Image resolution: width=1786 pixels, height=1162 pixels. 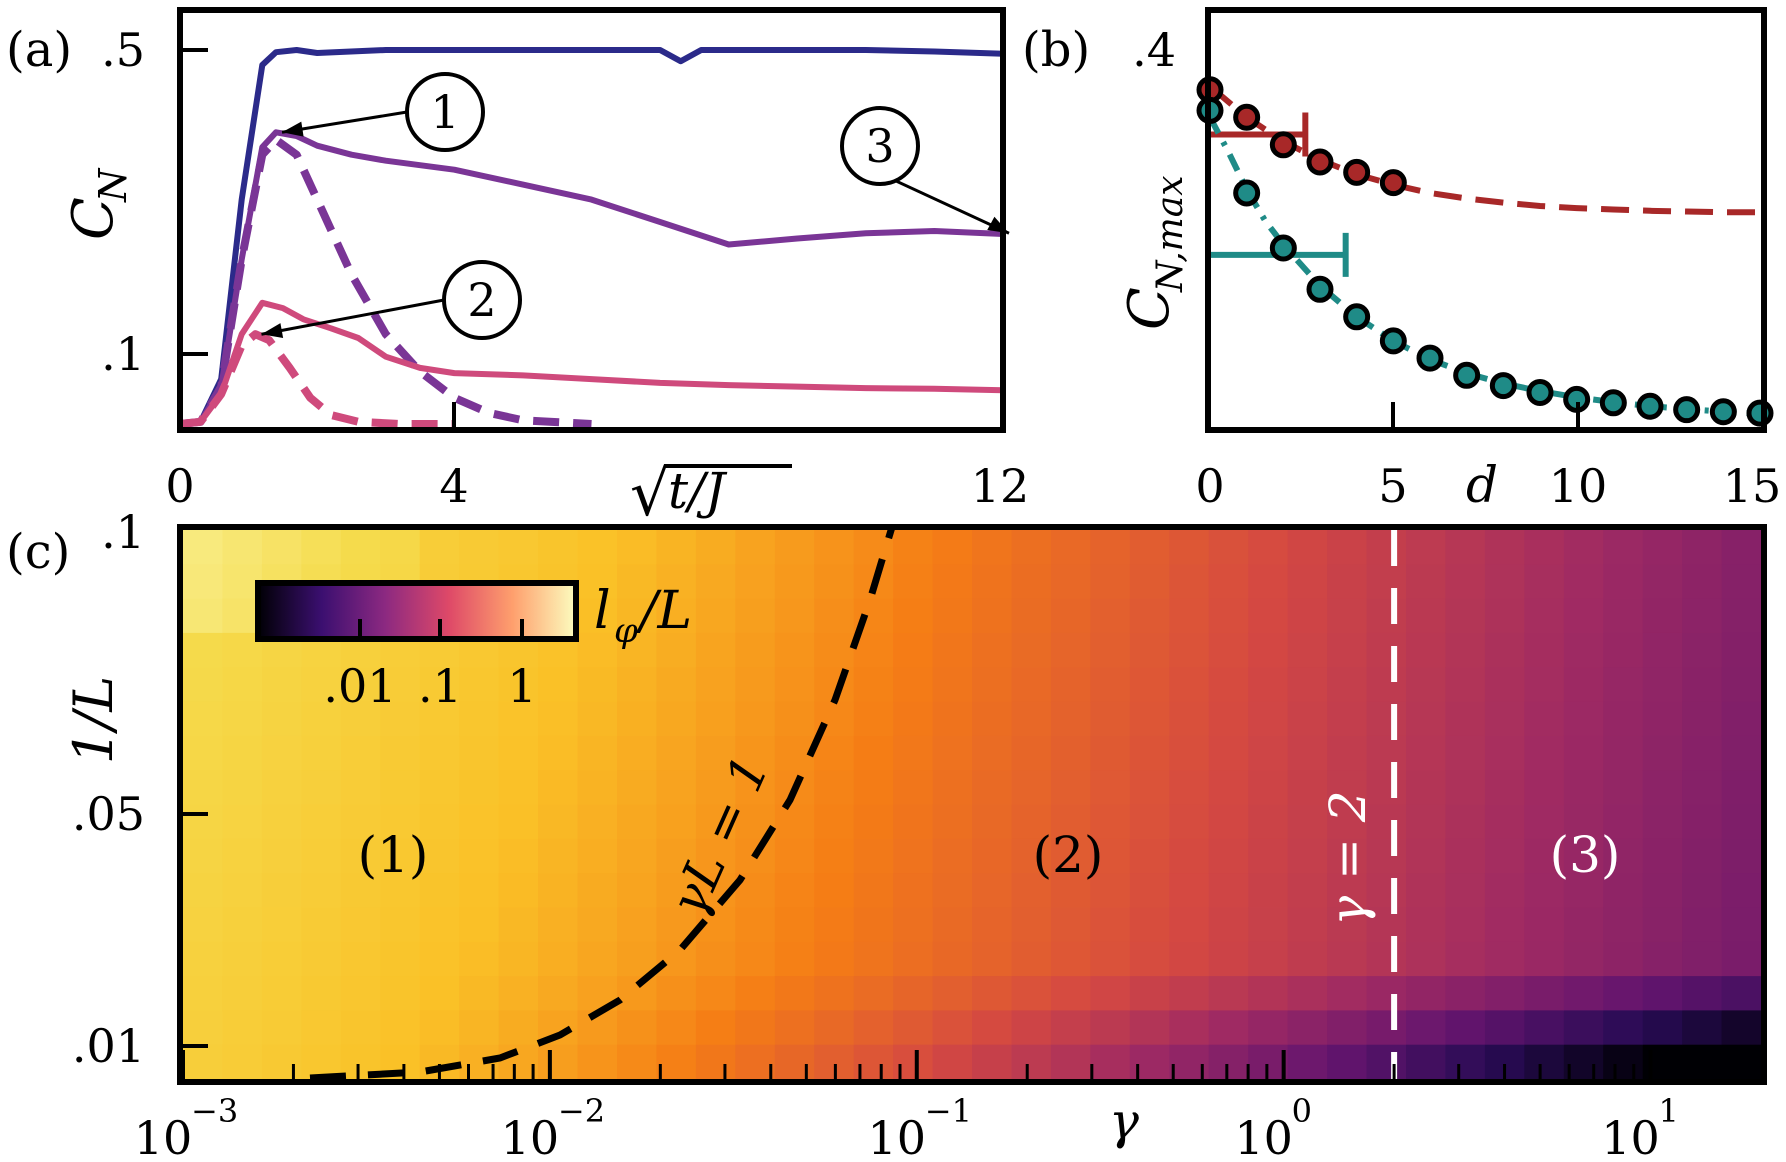 What do you see at coordinates (123, 50) in the screenshot?
I see `panel-a-ytick-label: .5` at bounding box center [123, 50].